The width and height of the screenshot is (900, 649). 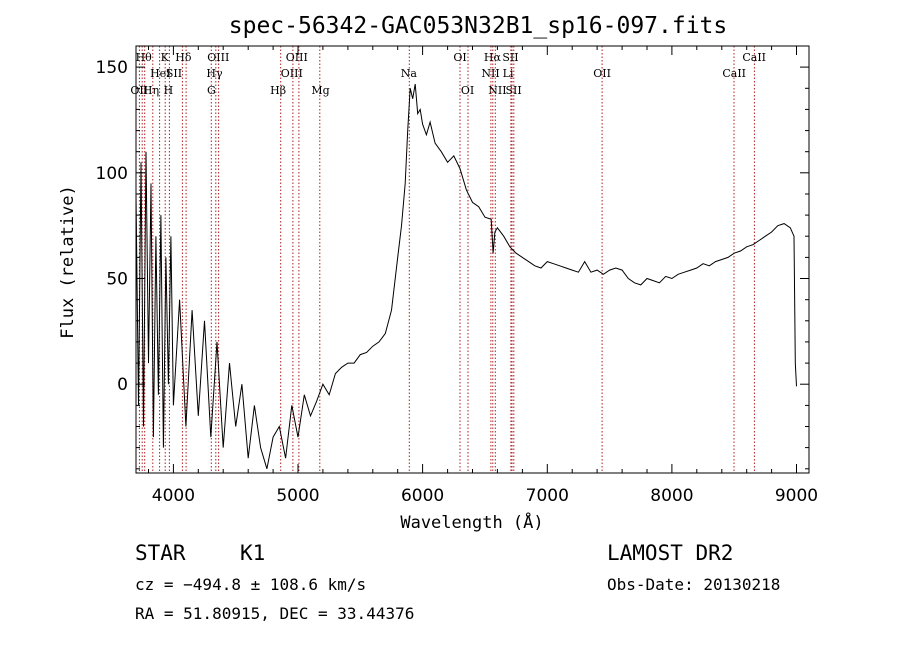 I want to click on x-tick-label: 6000, so click(x=422, y=496).